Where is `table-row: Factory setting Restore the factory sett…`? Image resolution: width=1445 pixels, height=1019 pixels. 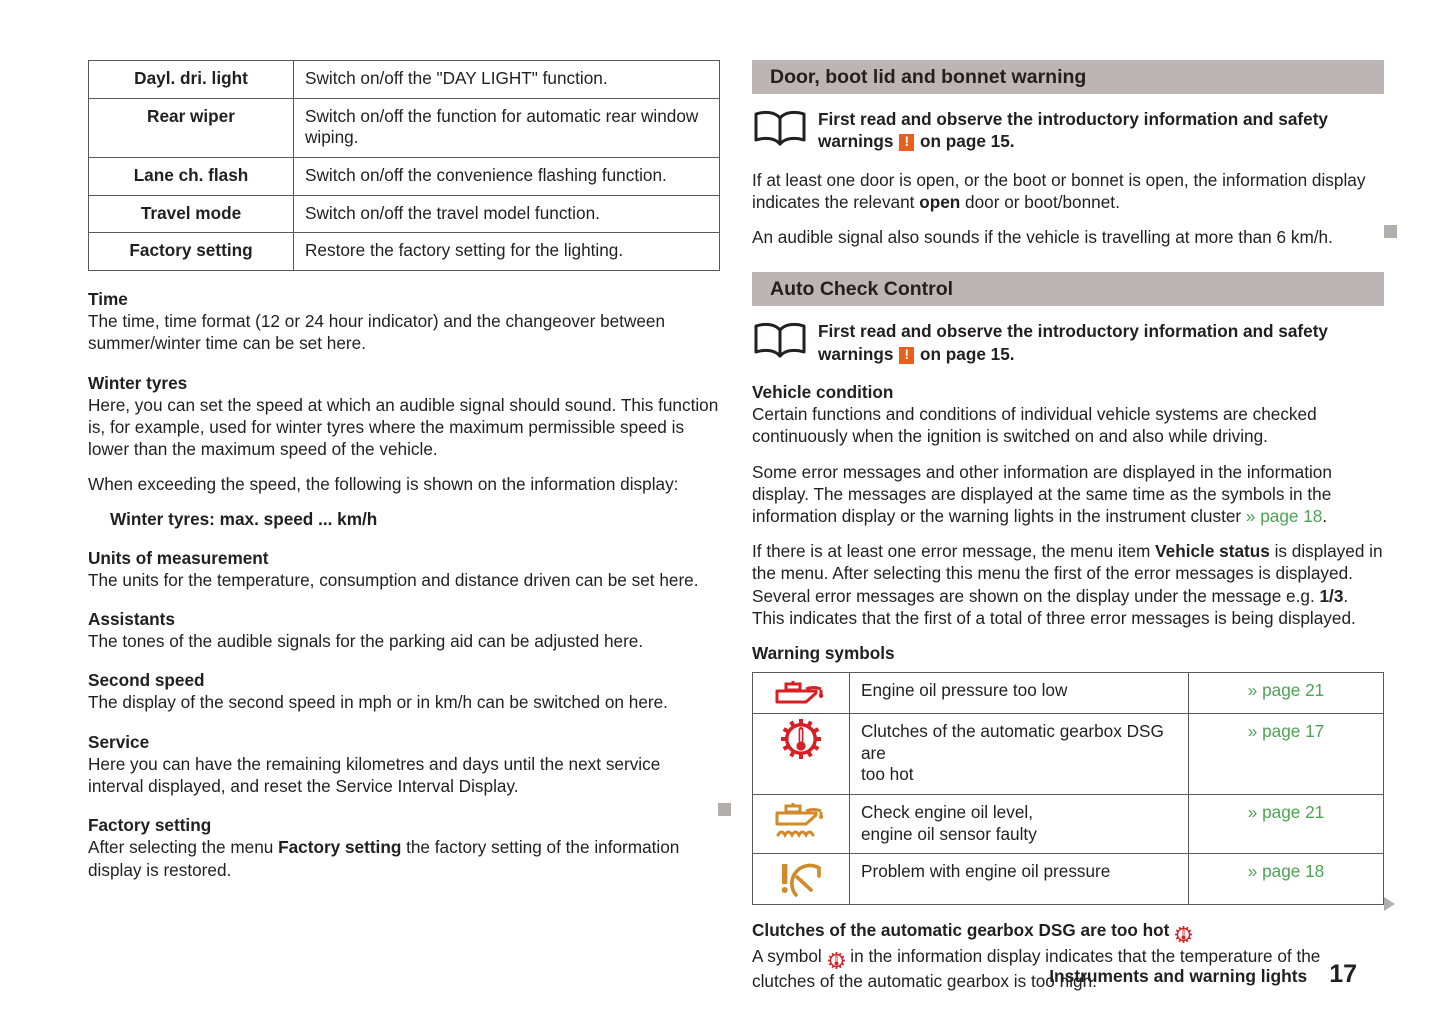 table-row: Factory setting Restore the factory sett… is located at coordinates (404, 252).